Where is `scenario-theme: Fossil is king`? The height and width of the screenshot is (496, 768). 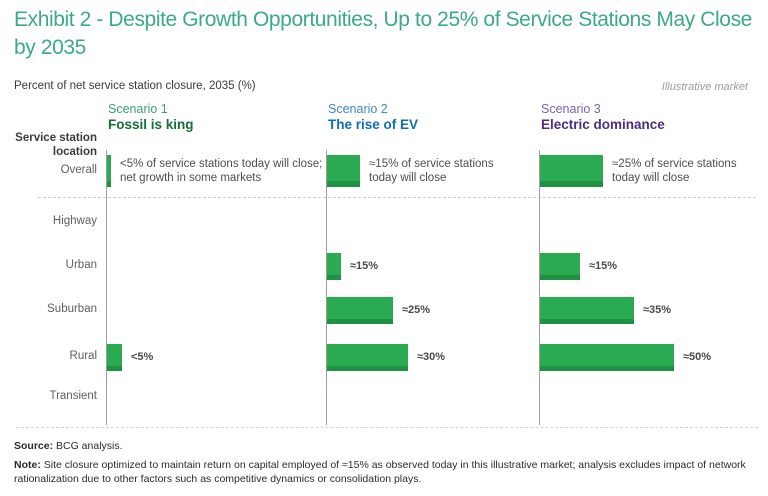 scenario-theme: Fossil is king is located at coordinates (151, 124).